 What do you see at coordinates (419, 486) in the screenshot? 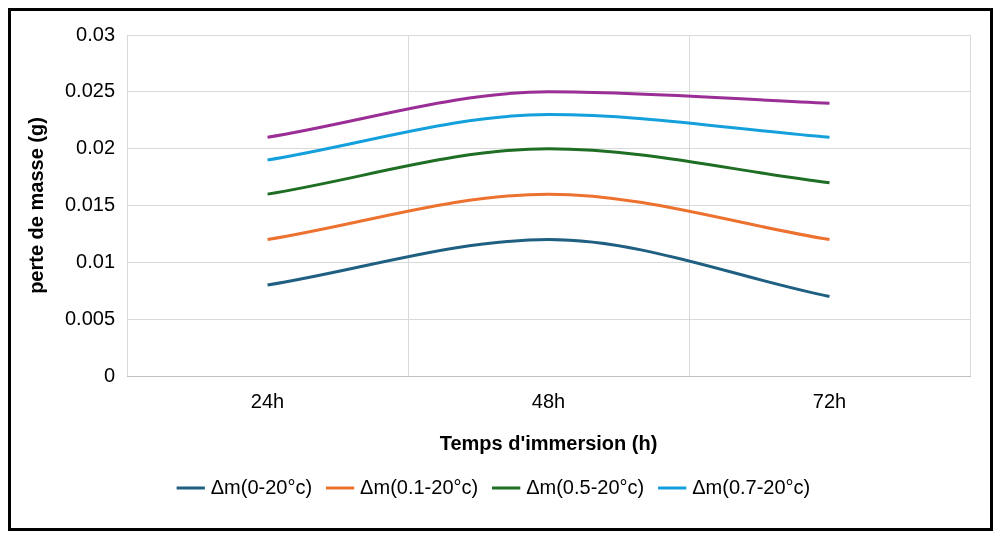
I see `legend-label: Δm(0.1-20°c)` at bounding box center [419, 486].